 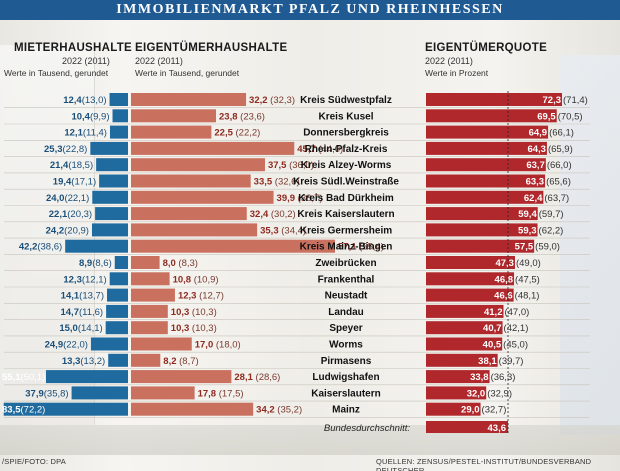 What do you see at coordinates (237, 133) in the screenshot?
I see `eigentuemer-label: 22,5 (22,2)` at bounding box center [237, 133].